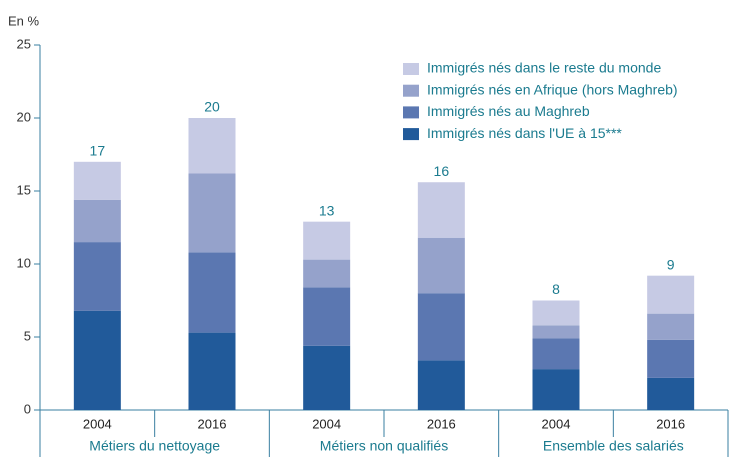 The width and height of the screenshot is (739, 457). I want to click on y-axis-label: En %, so click(24, 20).